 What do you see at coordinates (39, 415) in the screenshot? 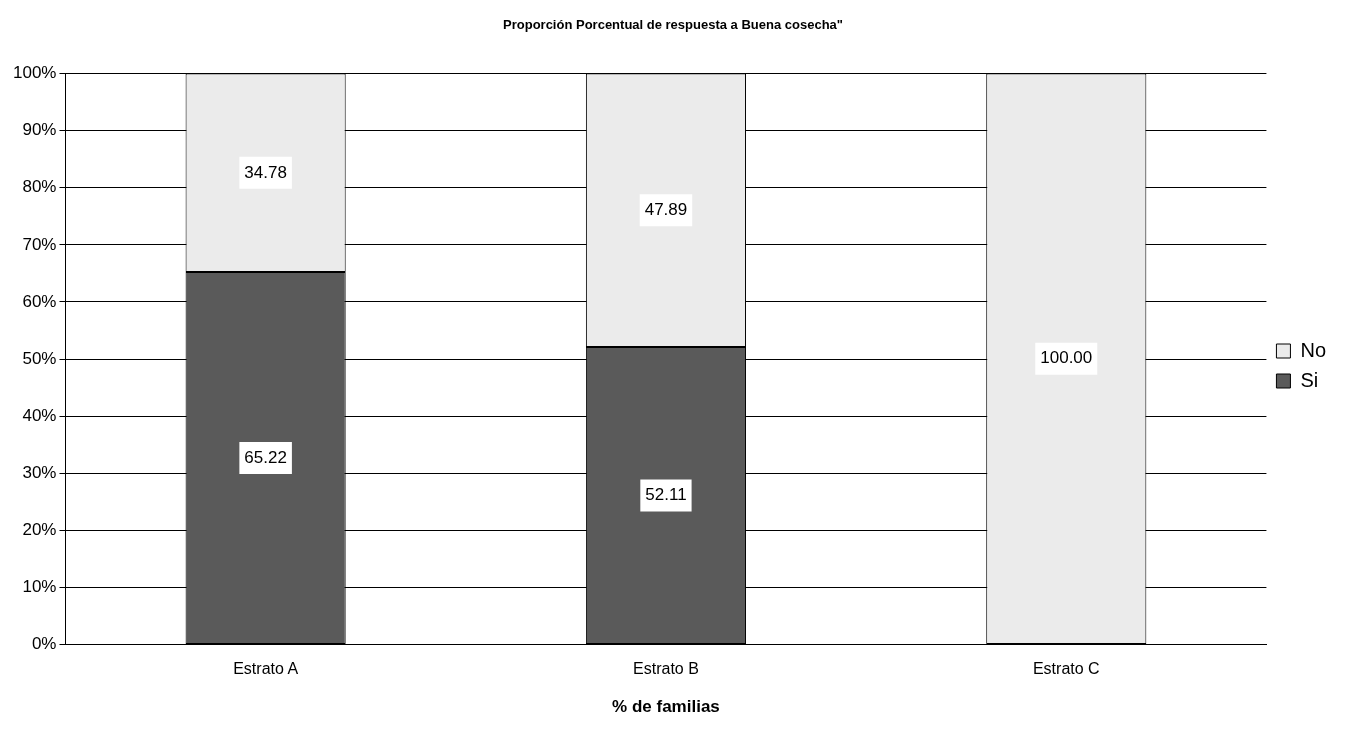
I see `y-tick-label: 40%` at bounding box center [39, 415].